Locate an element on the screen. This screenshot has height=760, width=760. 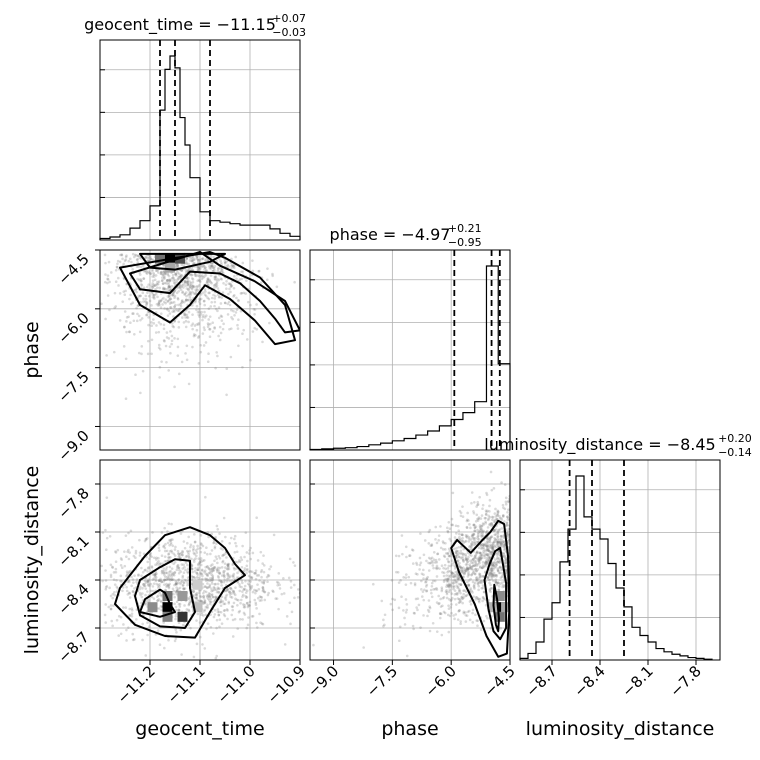
contour-time_phase is located at coordinates (182, 261).